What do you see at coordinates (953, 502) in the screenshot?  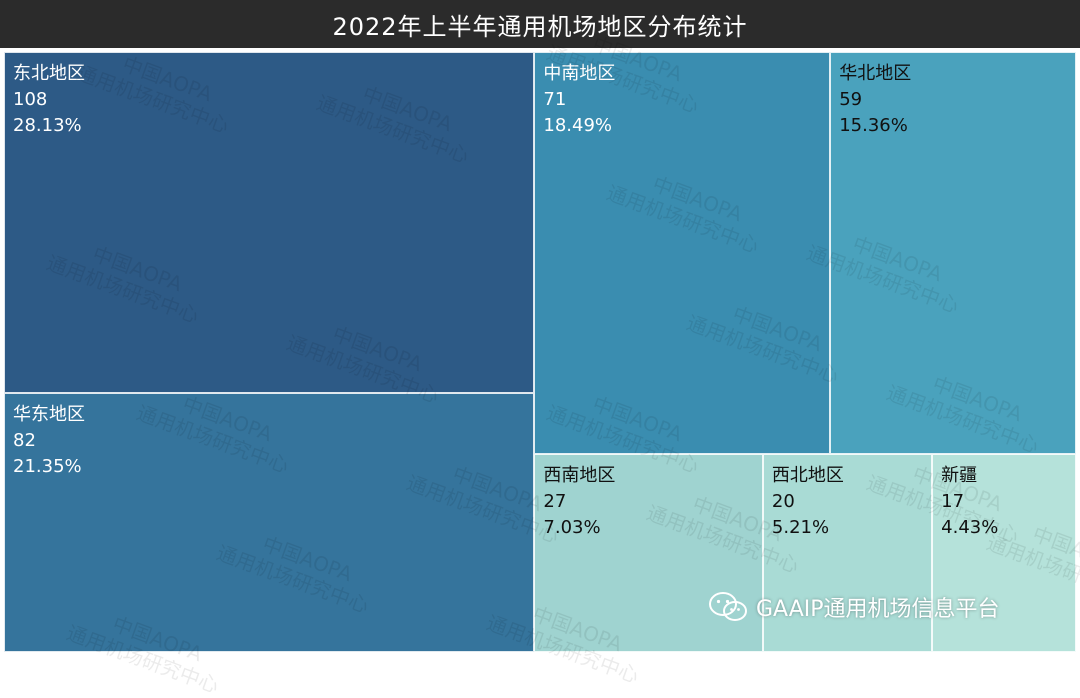 I see `tile-value: 17` at bounding box center [953, 502].